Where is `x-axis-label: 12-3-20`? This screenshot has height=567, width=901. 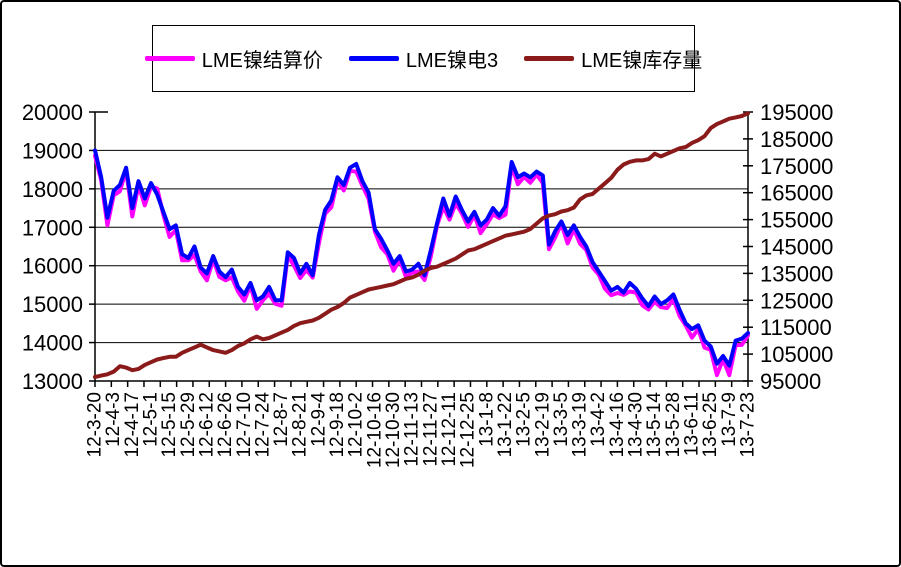
x-axis-label: 12-3-20 is located at coordinates (95, 425).